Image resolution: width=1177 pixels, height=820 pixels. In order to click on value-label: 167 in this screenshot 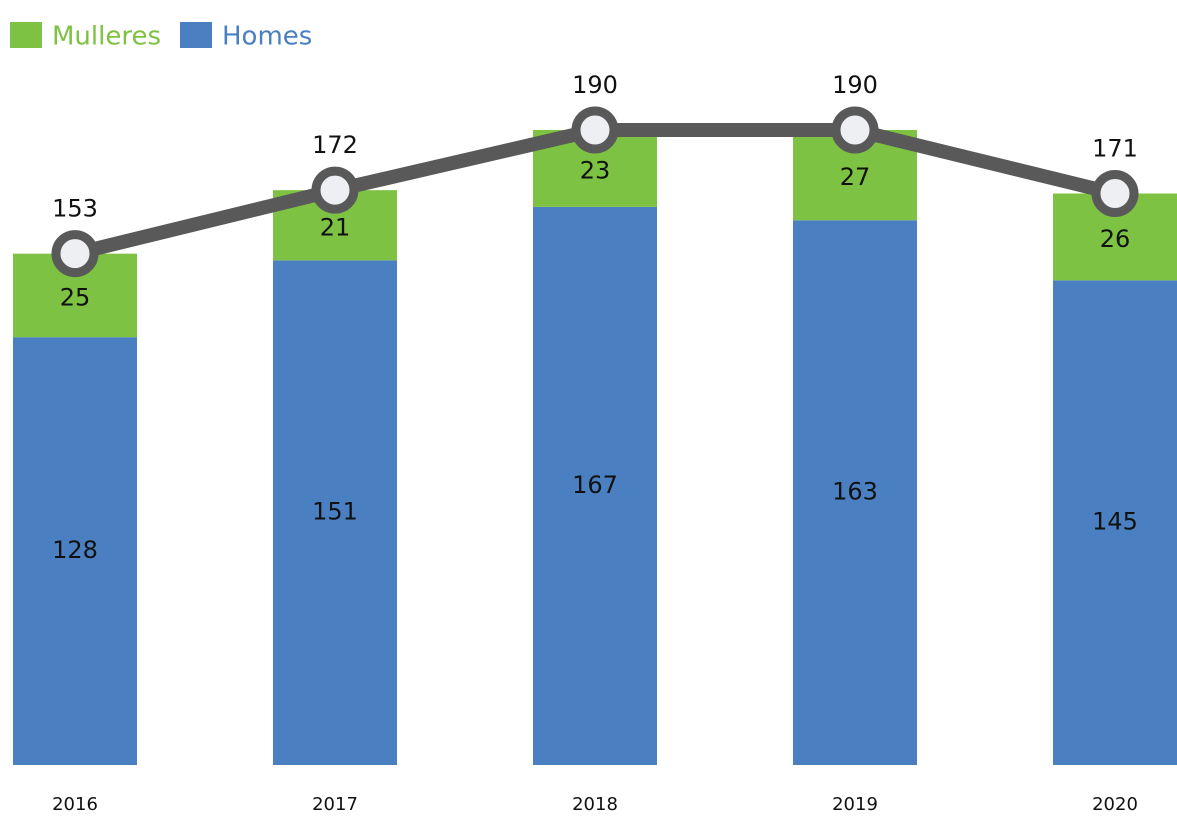, I will do `click(595, 485)`.